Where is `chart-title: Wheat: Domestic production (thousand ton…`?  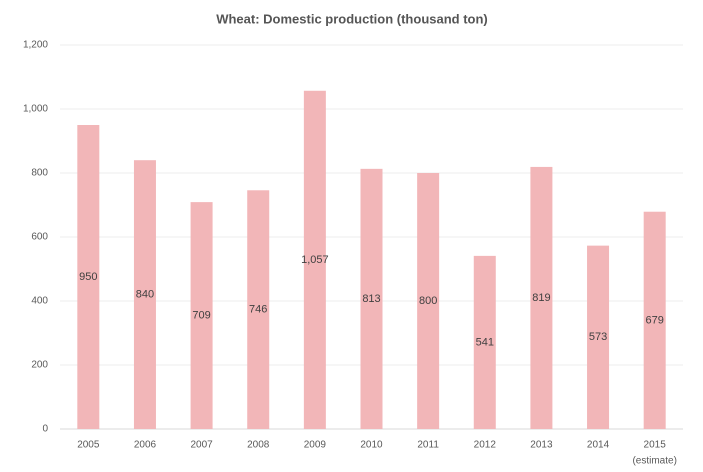 chart-title: Wheat: Domestic production (thousand ton… is located at coordinates (352, 18).